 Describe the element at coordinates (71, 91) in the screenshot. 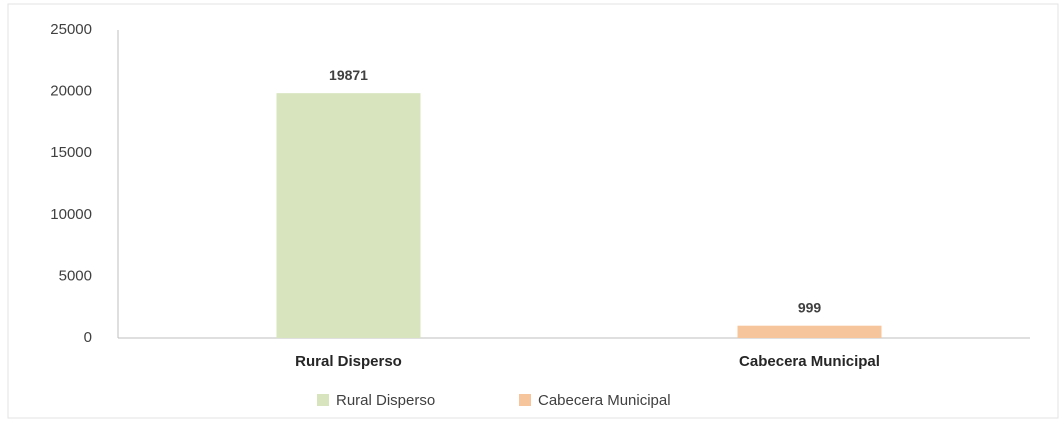

I see `y-tick-label: 20000` at that location.